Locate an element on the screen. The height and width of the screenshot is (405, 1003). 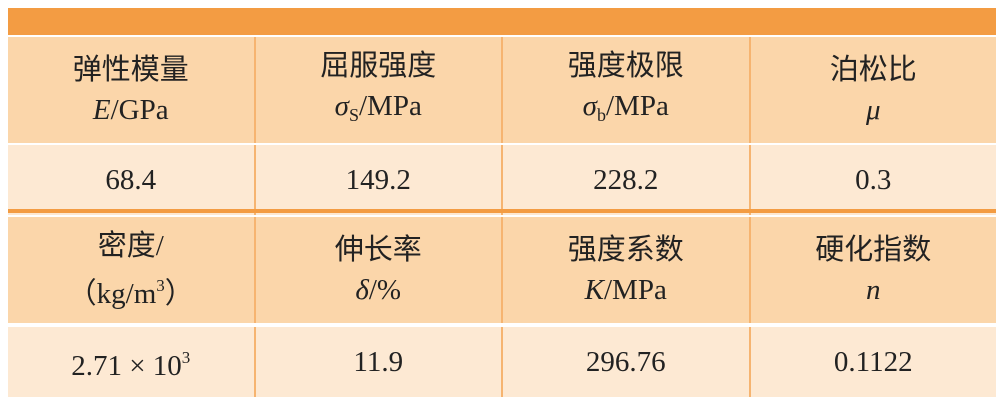
value-cell: 0.3 is located at coordinates (872, 180).